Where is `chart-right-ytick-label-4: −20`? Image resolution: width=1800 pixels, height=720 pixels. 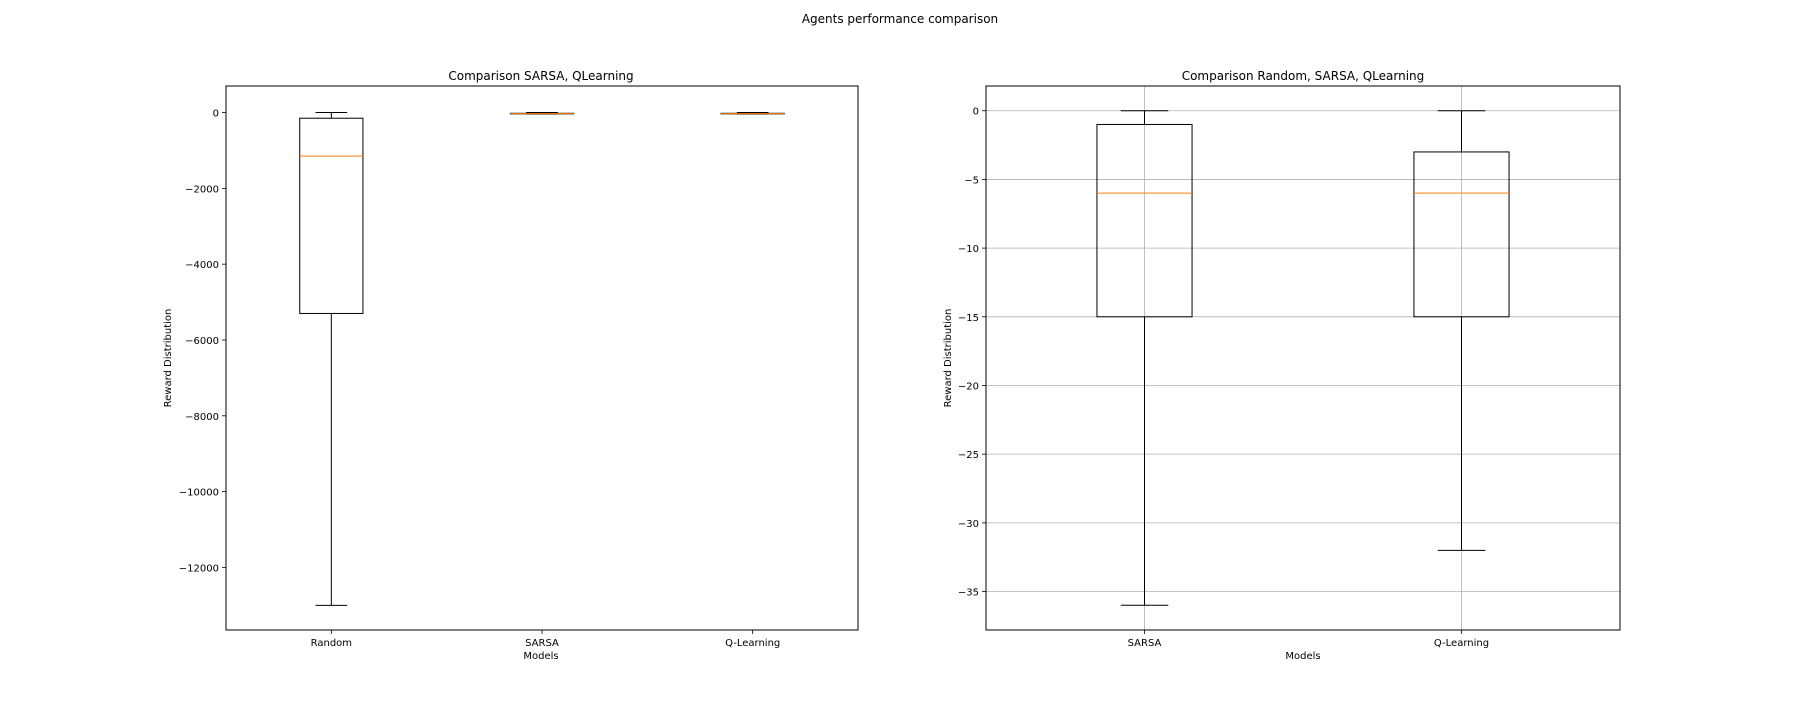 chart-right-ytick-label-4: −20 is located at coordinates (968, 386).